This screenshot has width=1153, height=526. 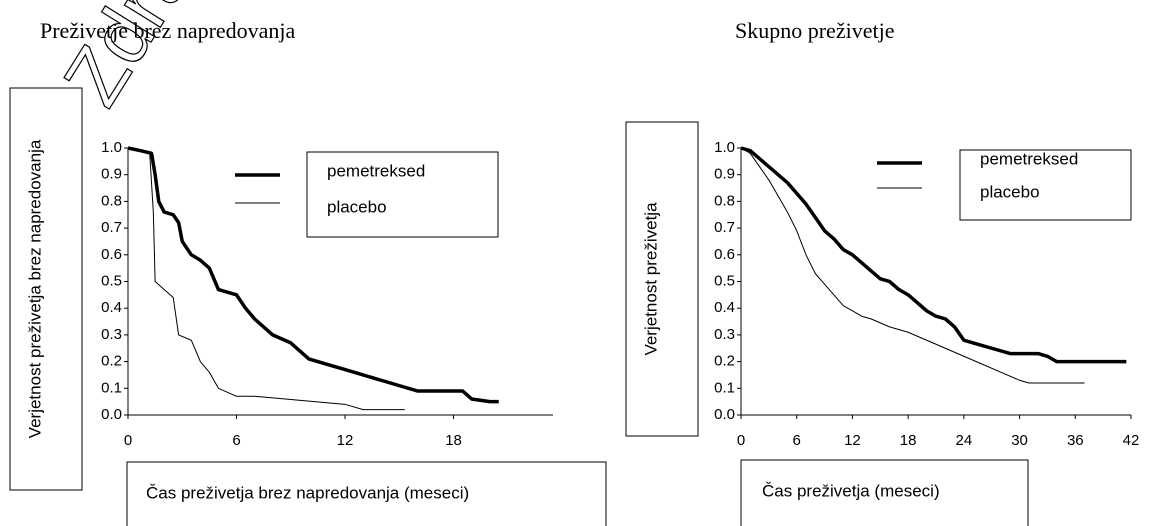 What do you see at coordinates (851, 490) in the screenshot?
I see `x-axis-label: Čas preživetja (meseci)` at bounding box center [851, 490].